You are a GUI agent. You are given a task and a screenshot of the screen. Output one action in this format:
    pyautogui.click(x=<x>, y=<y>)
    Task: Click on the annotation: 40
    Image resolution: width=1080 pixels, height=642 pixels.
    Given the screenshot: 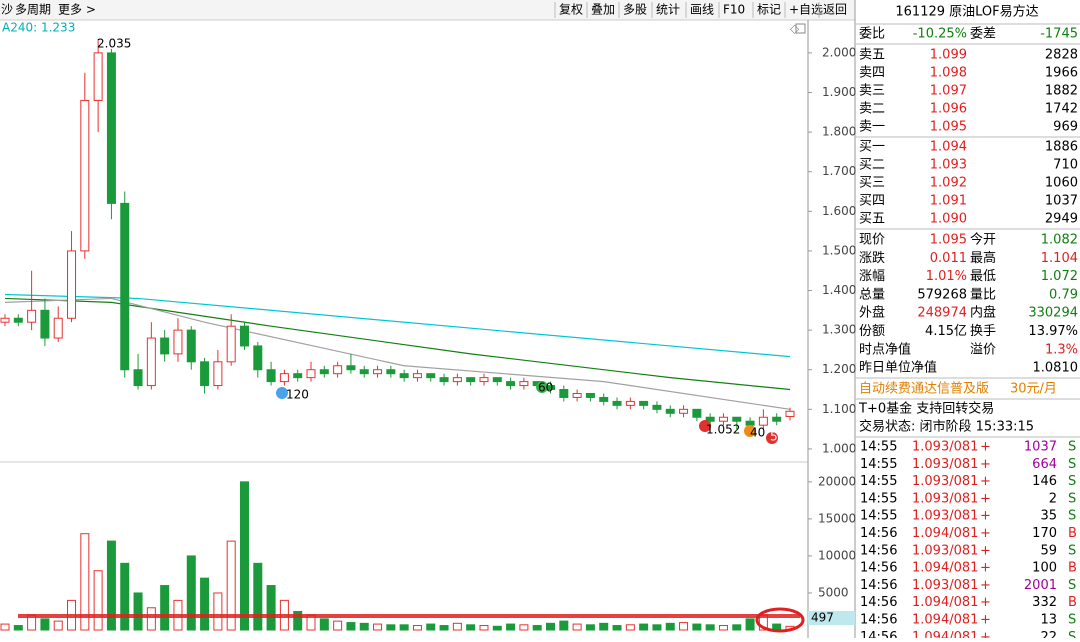 What is the action you would take?
    pyautogui.click(x=757, y=433)
    